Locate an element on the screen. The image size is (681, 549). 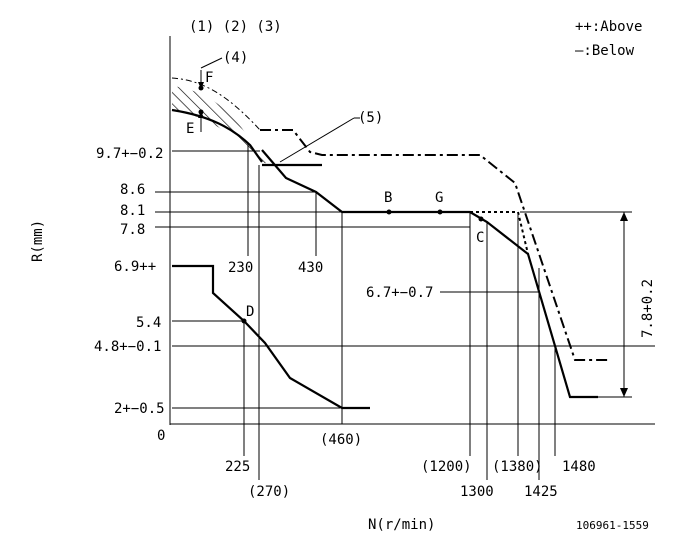
y-tick-9-7: 9.7+−0.2 is located at coordinates (129, 154).